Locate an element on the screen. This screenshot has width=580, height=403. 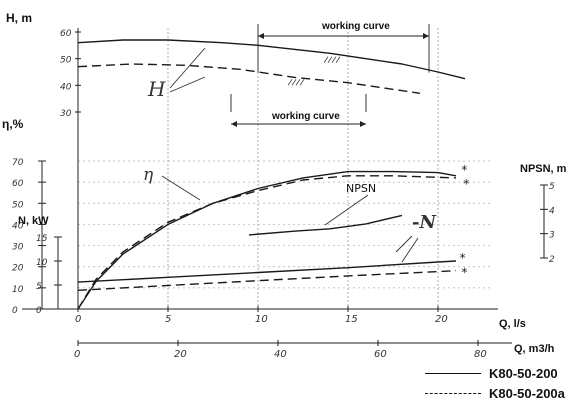
head-curve-label: H is located at coordinates (156, 89).